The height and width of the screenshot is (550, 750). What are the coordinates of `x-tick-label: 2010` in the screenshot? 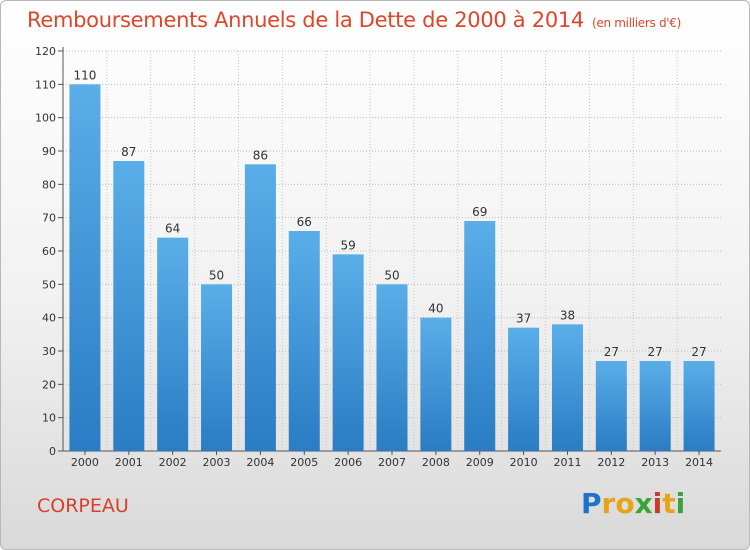 It's located at (524, 462).